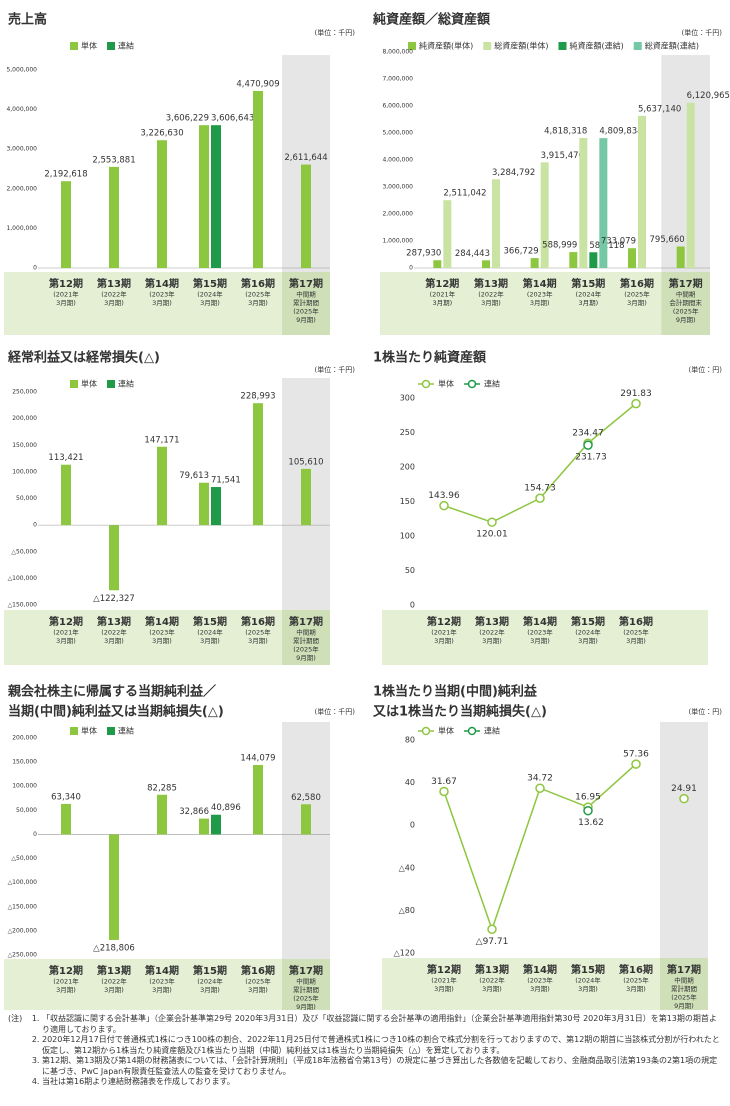 The image size is (730, 1106). Describe the element at coordinates (407, 867) in the screenshot. I see `y-tick-label: △40` at that location.